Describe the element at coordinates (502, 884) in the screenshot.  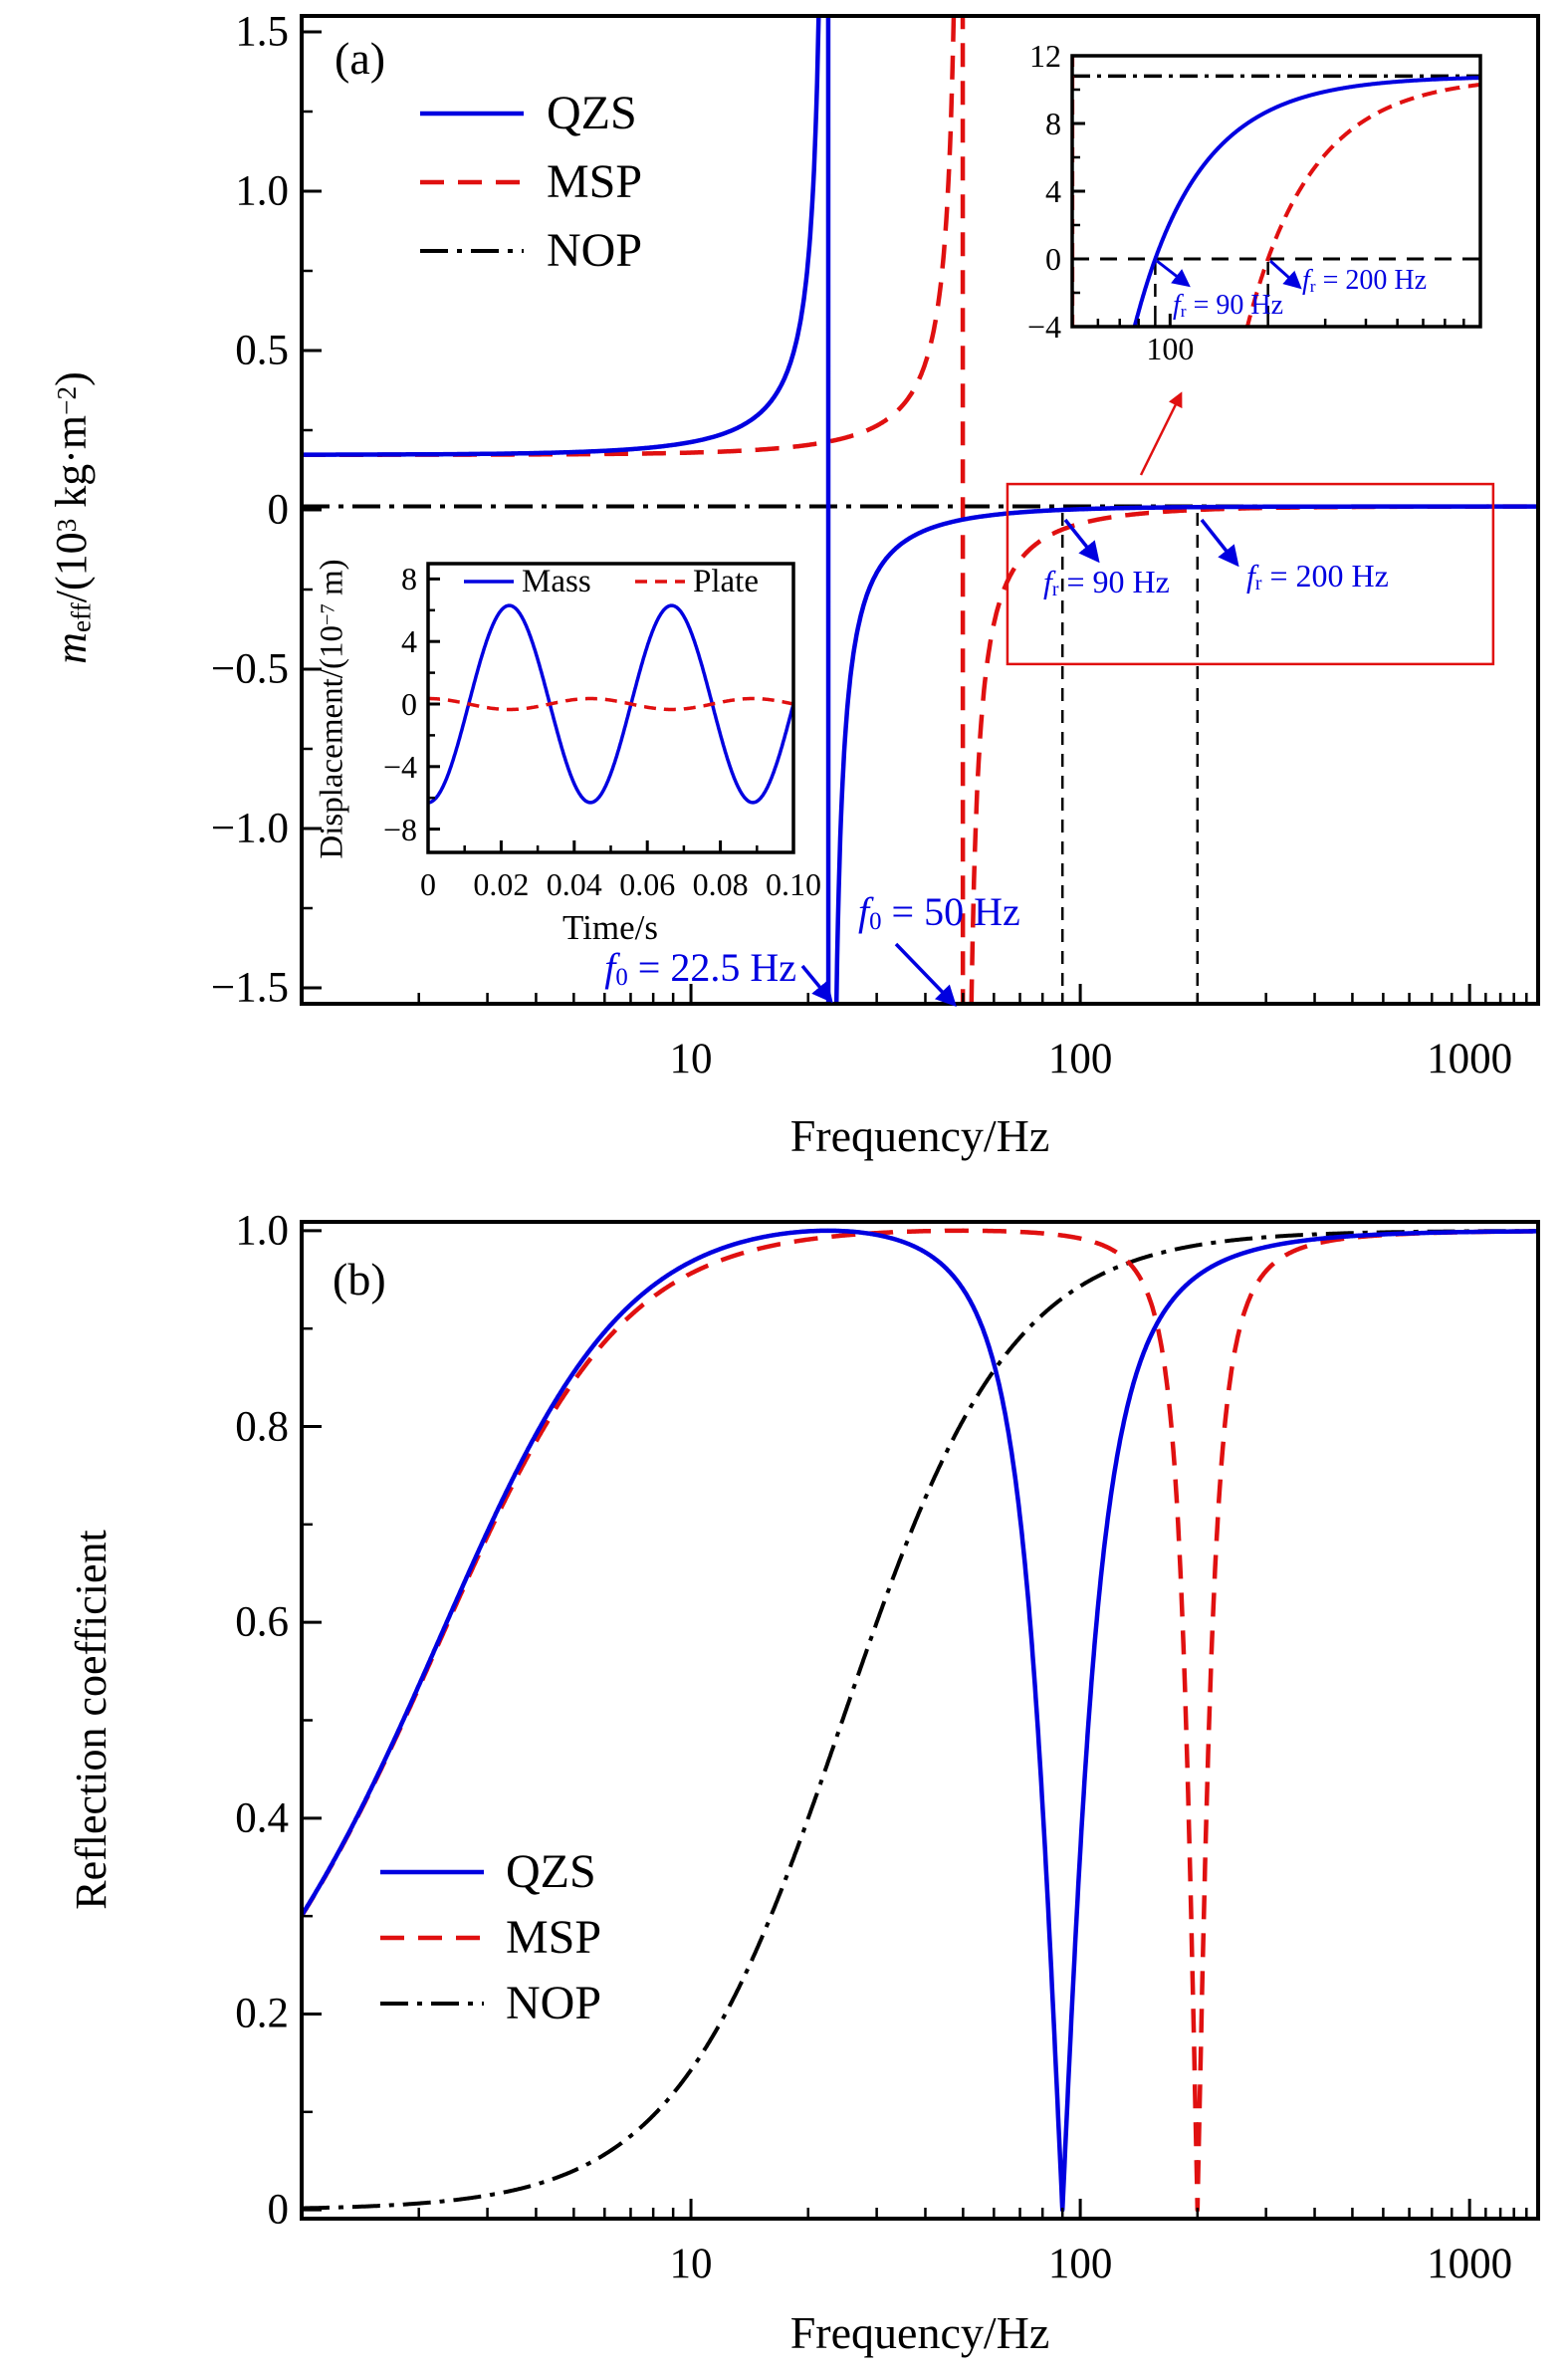
I see `tick-label: 0.02` at that location.